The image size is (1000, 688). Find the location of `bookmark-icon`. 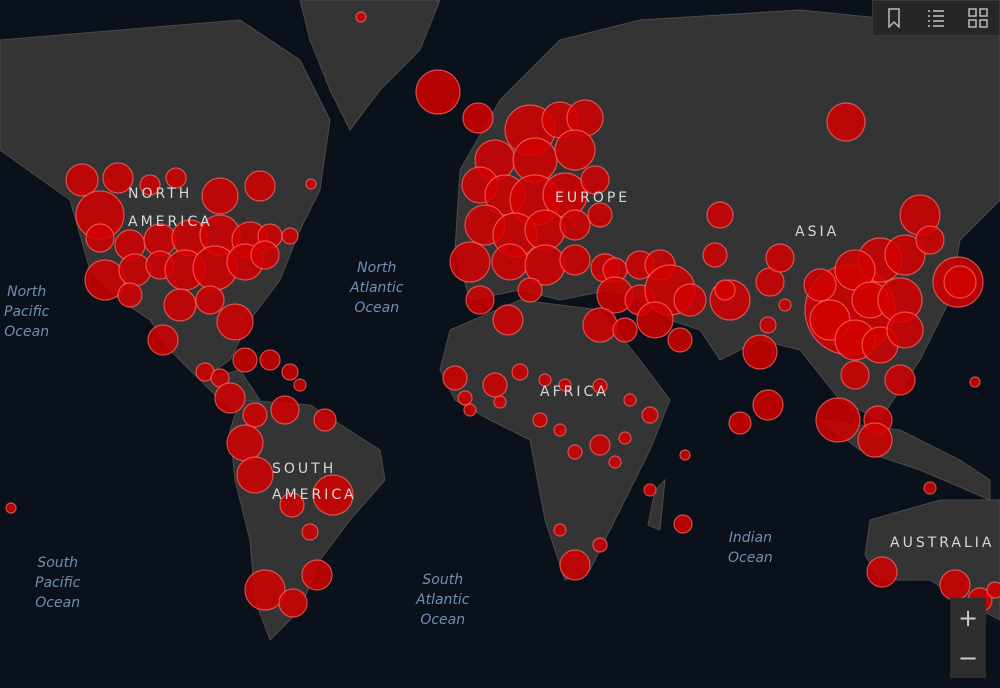

bookmark-icon is located at coordinates (894, 18).